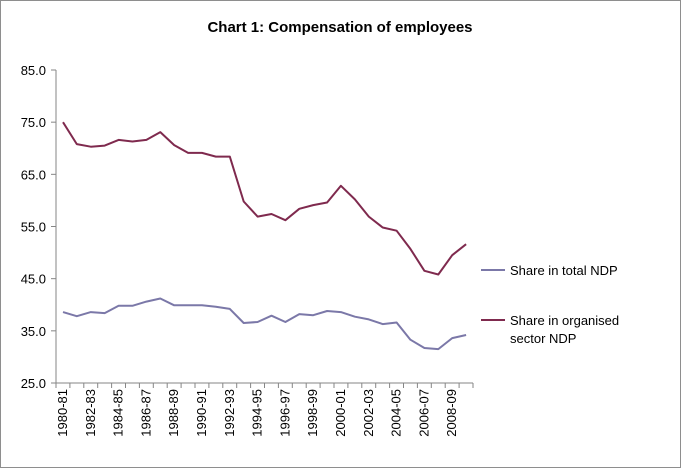 Image resolution: width=681 pixels, height=468 pixels. I want to click on x-tick-label: 2000-01, so click(340, 413).